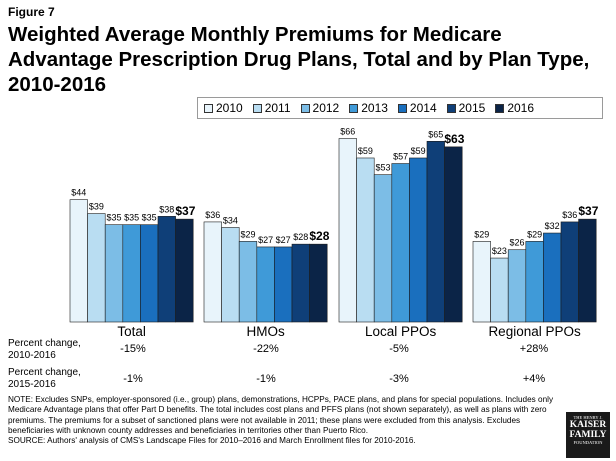 The height and width of the screenshot is (461, 616). I want to click on bar-regional-ppos-2010, so click(481, 282).